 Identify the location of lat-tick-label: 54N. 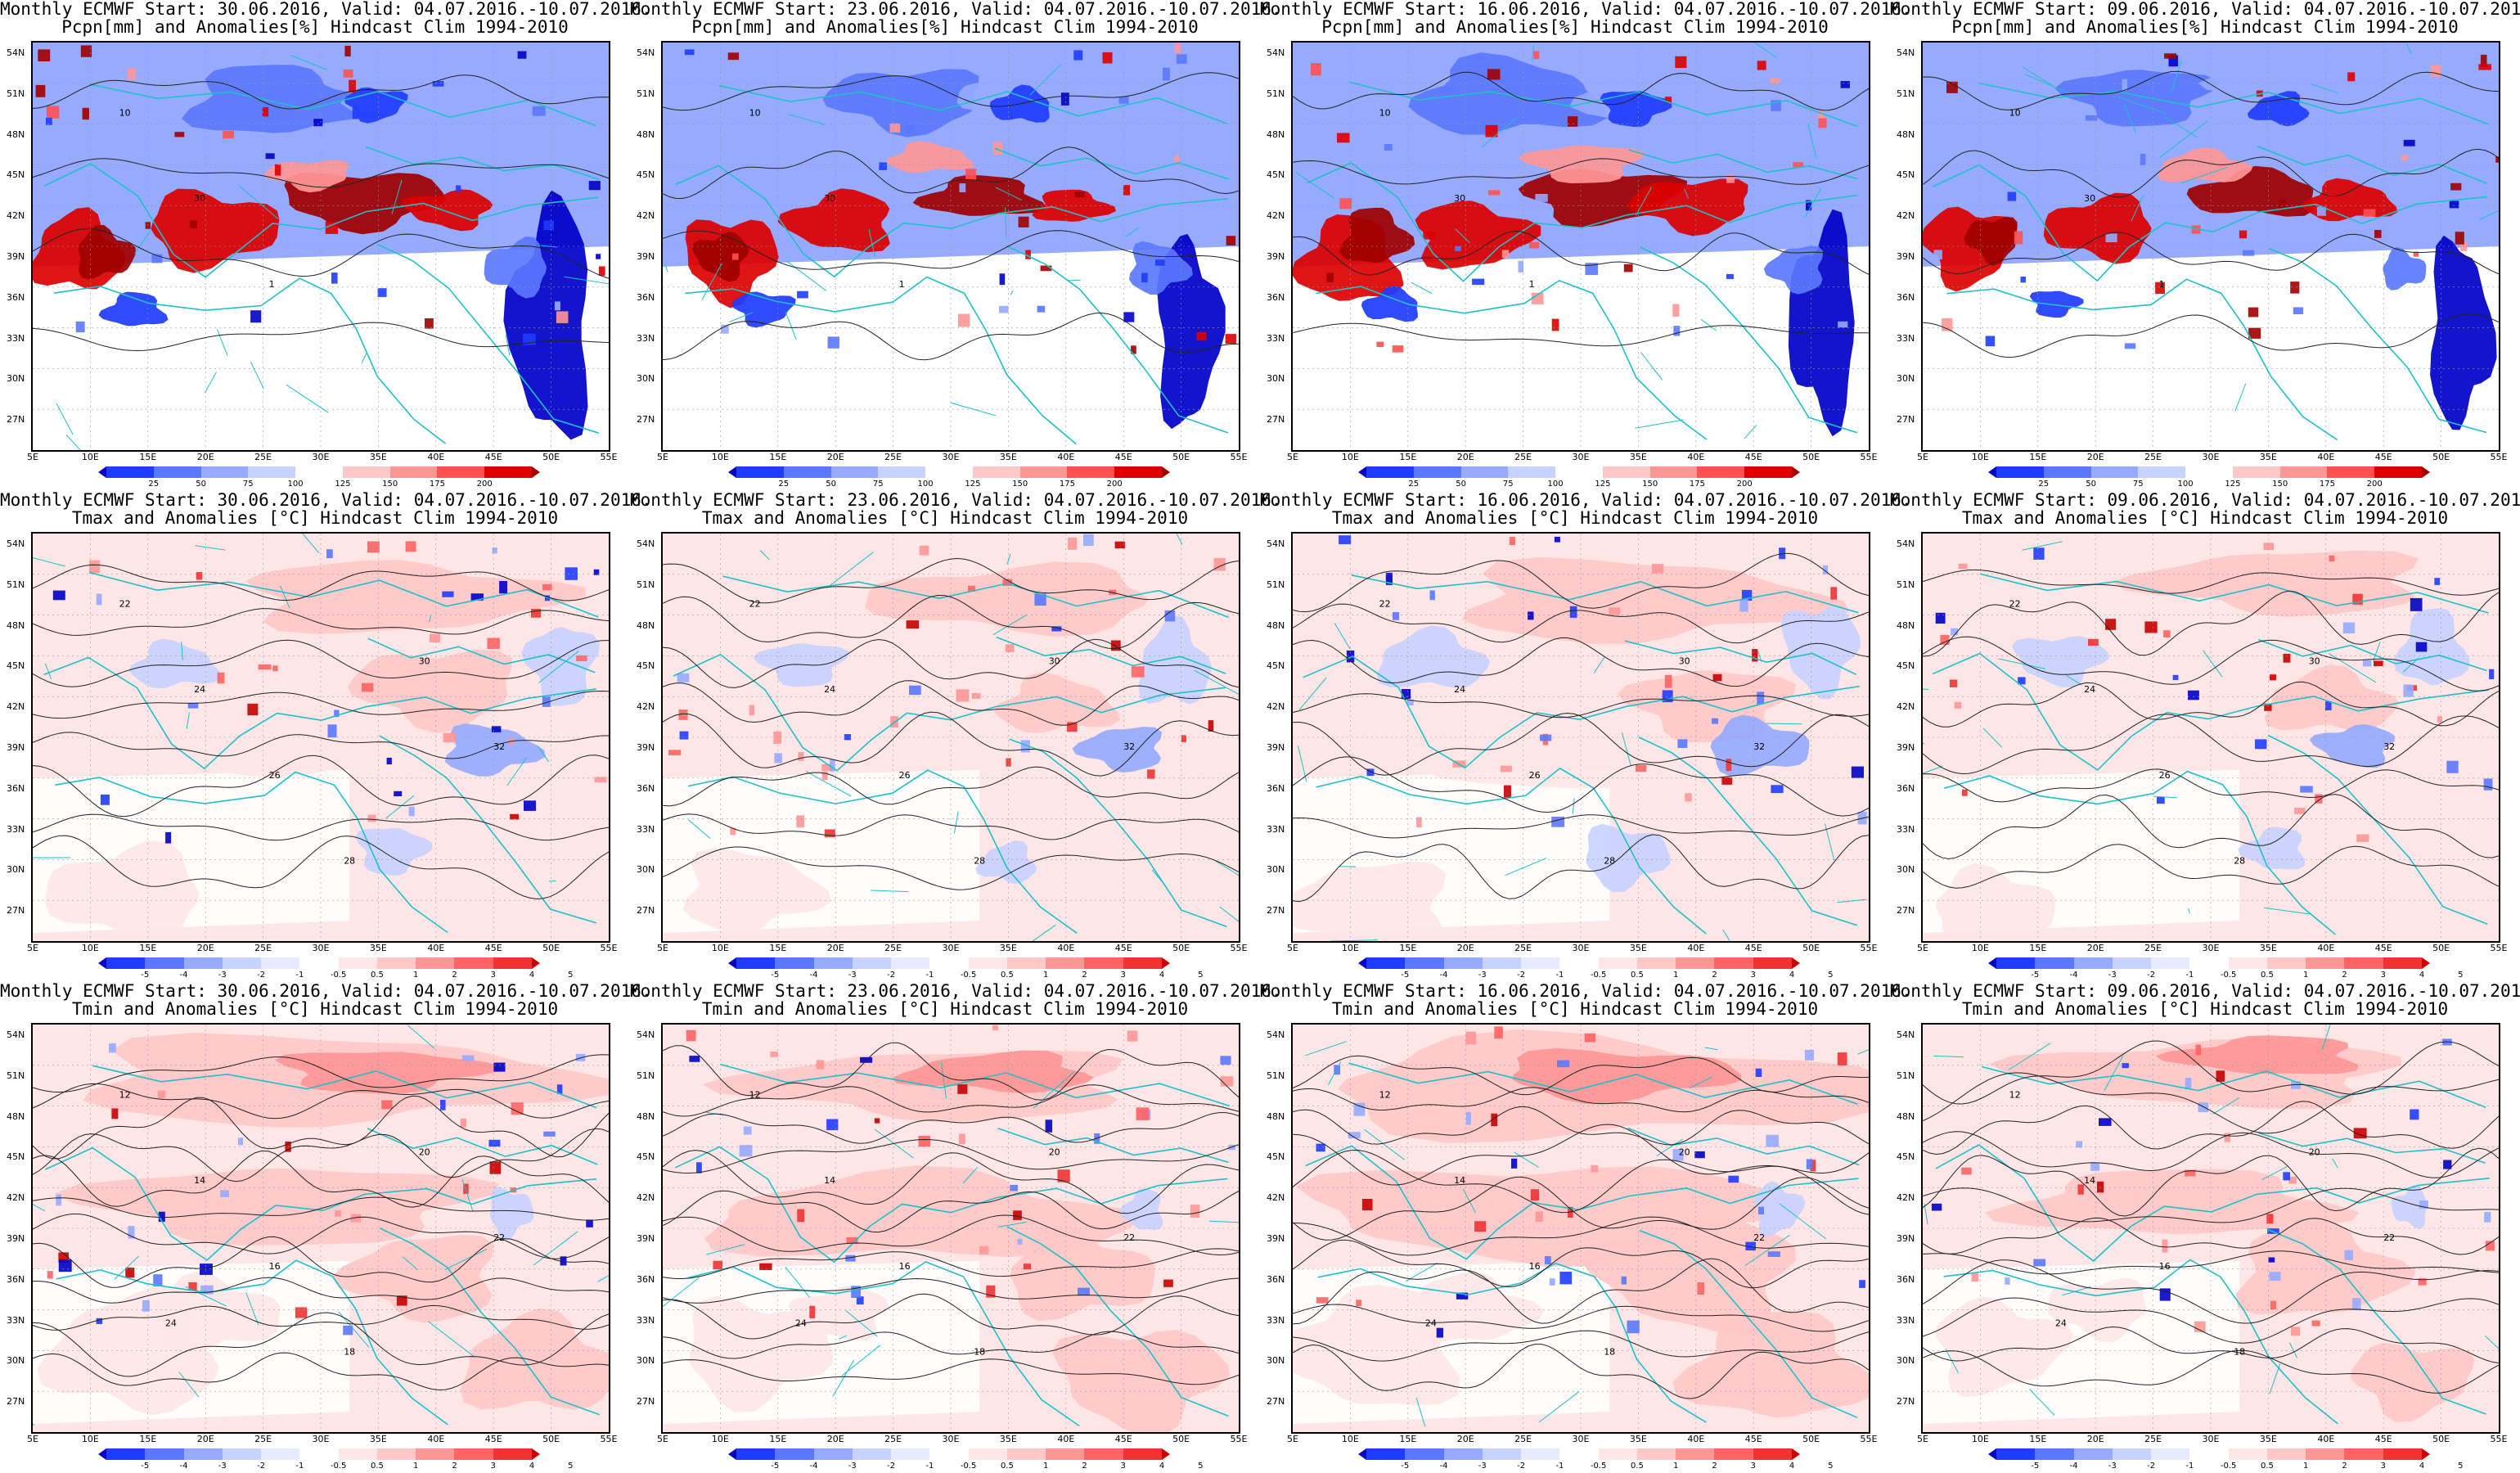
(16, 1034).